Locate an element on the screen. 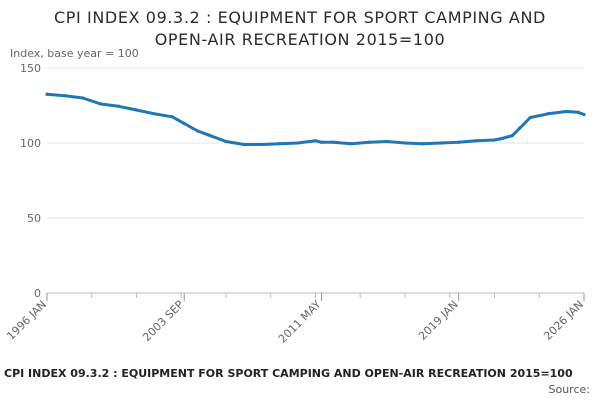 The image size is (600, 400). y-axis-label: Index, base year = 100 is located at coordinates (74, 53).